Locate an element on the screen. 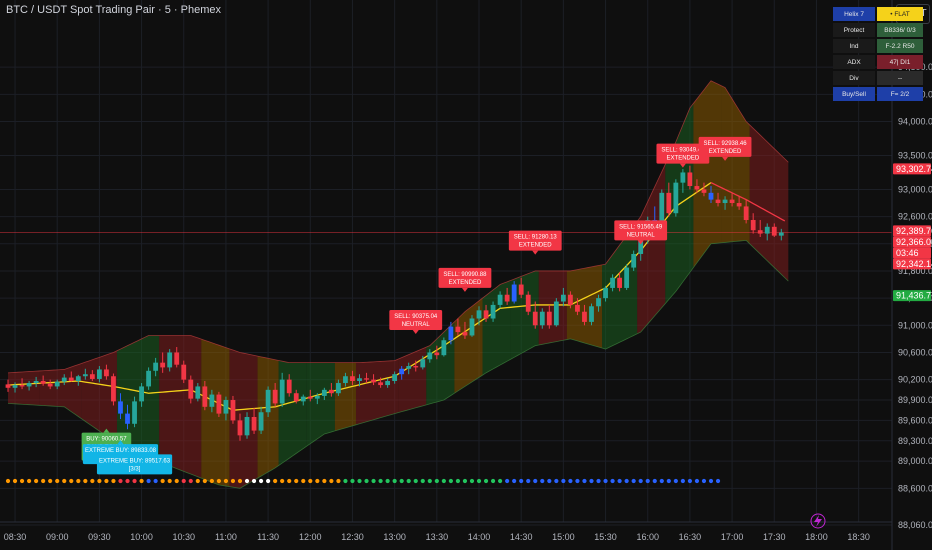  x-tick-label: 11:30 is located at coordinates (268, 537).